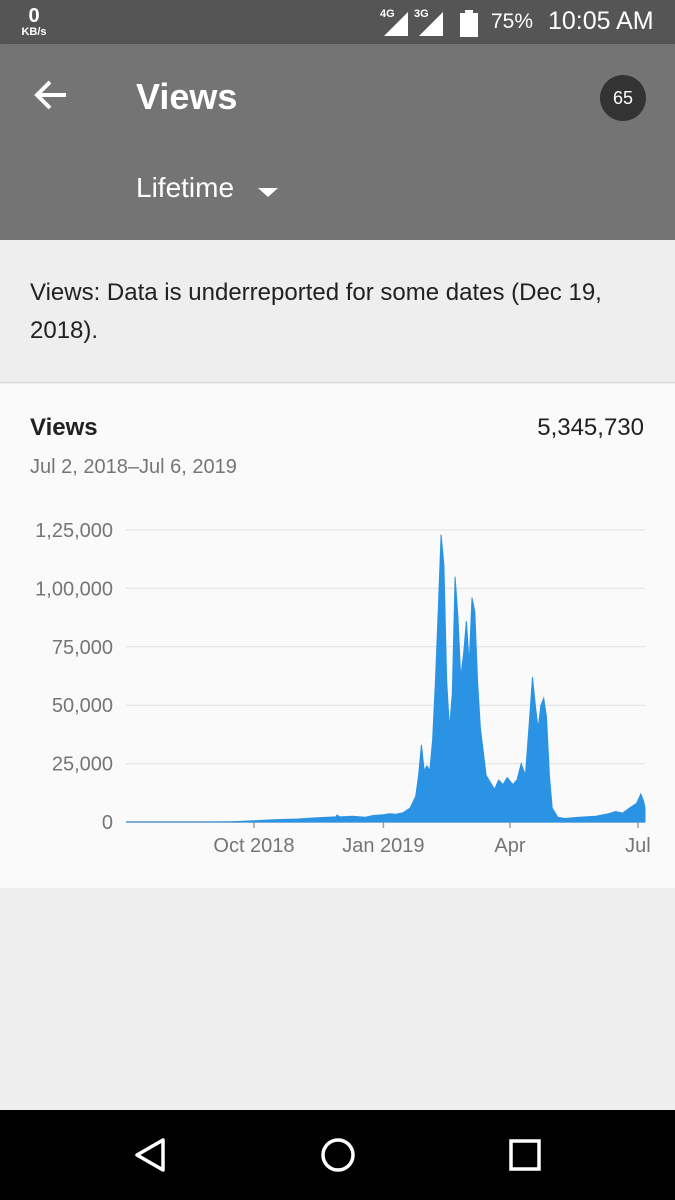 The height and width of the screenshot is (1200, 675). Describe the element at coordinates (34, 32) in the screenshot. I see `network-speed-unit: KB/s` at that location.